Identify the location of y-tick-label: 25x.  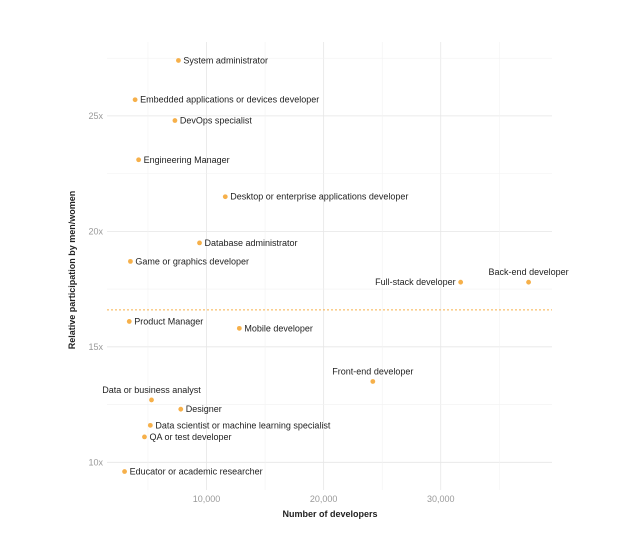
(95, 116).